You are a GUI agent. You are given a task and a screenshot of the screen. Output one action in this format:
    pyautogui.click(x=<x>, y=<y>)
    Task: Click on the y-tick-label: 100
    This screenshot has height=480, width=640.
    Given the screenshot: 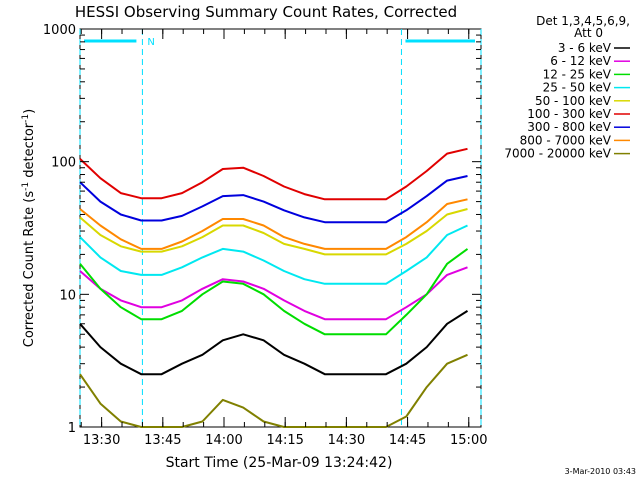 What is the action you would take?
    pyautogui.click(x=63, y=163)
    